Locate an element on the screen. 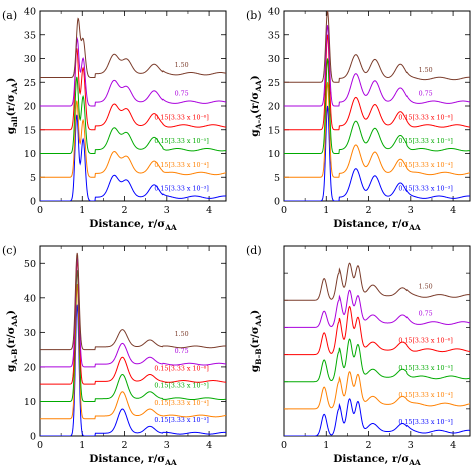  y-axis-label: gA–B(r/σAA) is located at coordinates (12, 341).